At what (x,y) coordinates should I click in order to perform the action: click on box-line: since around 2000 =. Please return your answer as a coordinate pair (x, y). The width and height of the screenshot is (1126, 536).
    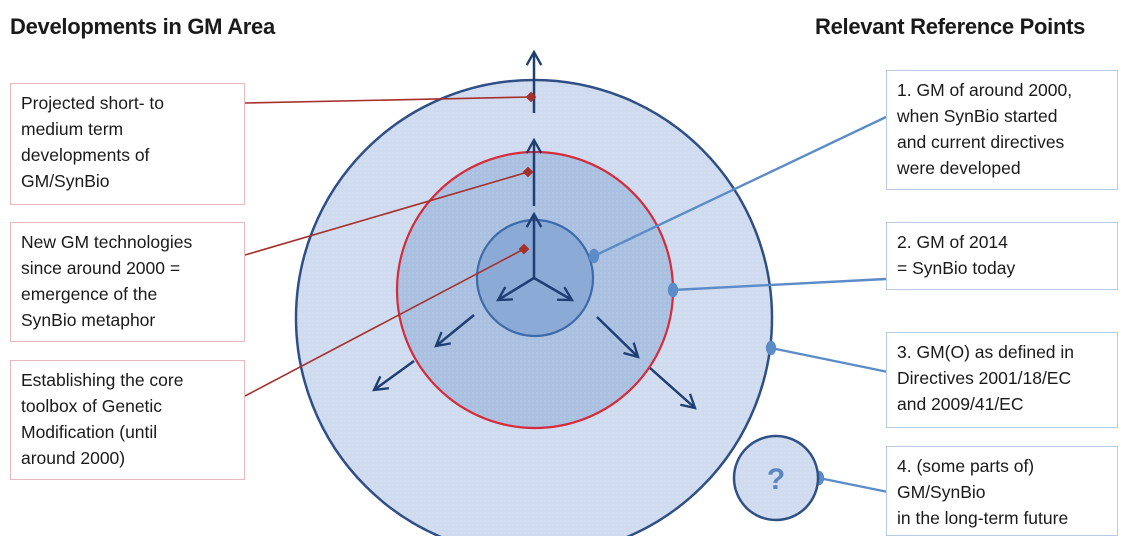
    Looking at the image, I should click on (101, 268).